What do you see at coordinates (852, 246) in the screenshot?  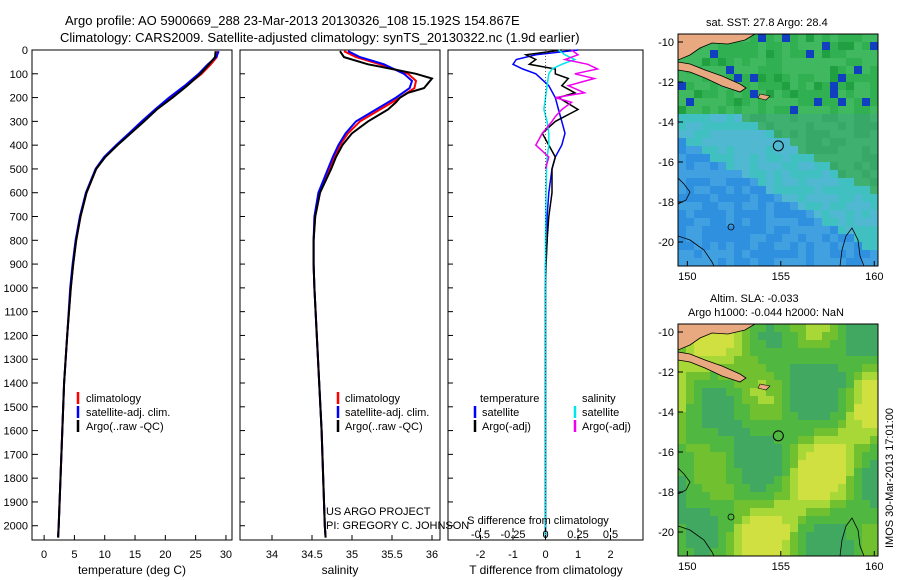 I see `reef-contour-east` at bounding box center [852, 246].